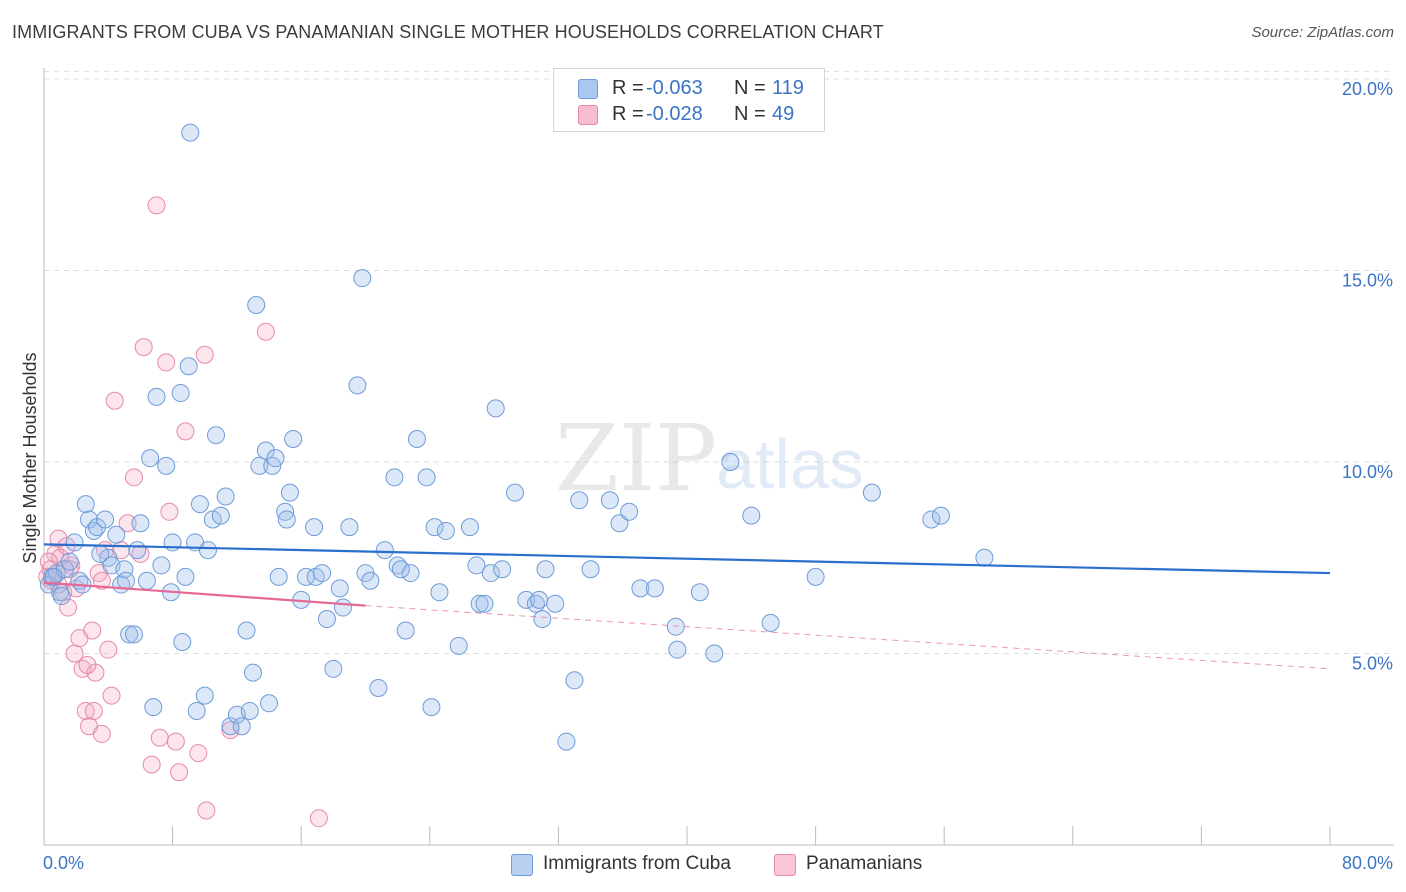  I want to click on legend-r-value: -0.063, so click(674, 88).